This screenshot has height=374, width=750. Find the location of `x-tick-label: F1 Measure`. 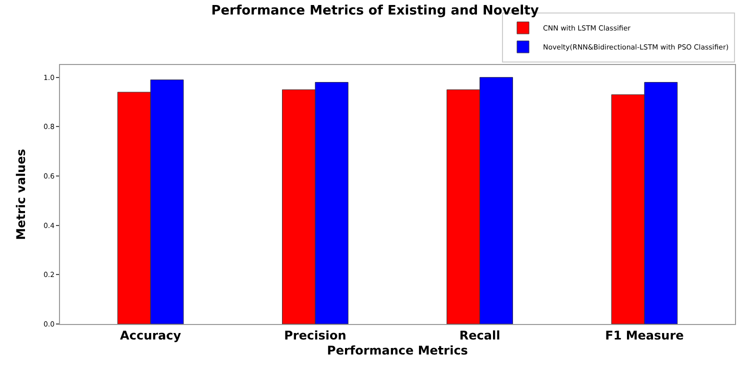

x-tick-label: F1 Measure is located at coordinates (644, 335).